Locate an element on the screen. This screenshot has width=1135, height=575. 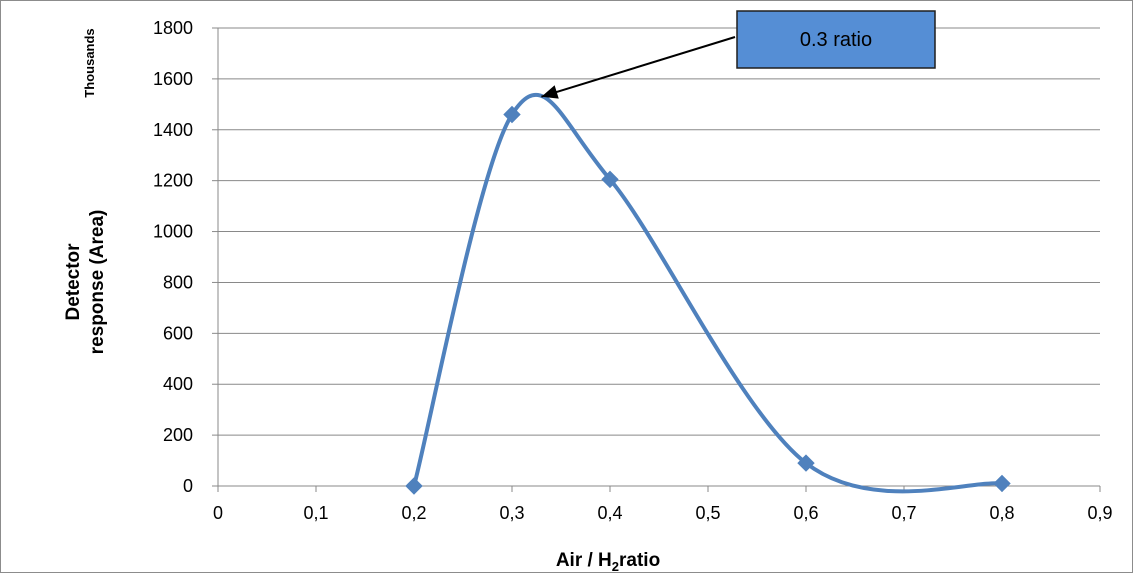
y-tick-label: 200 is located at coordinates (178, 435).